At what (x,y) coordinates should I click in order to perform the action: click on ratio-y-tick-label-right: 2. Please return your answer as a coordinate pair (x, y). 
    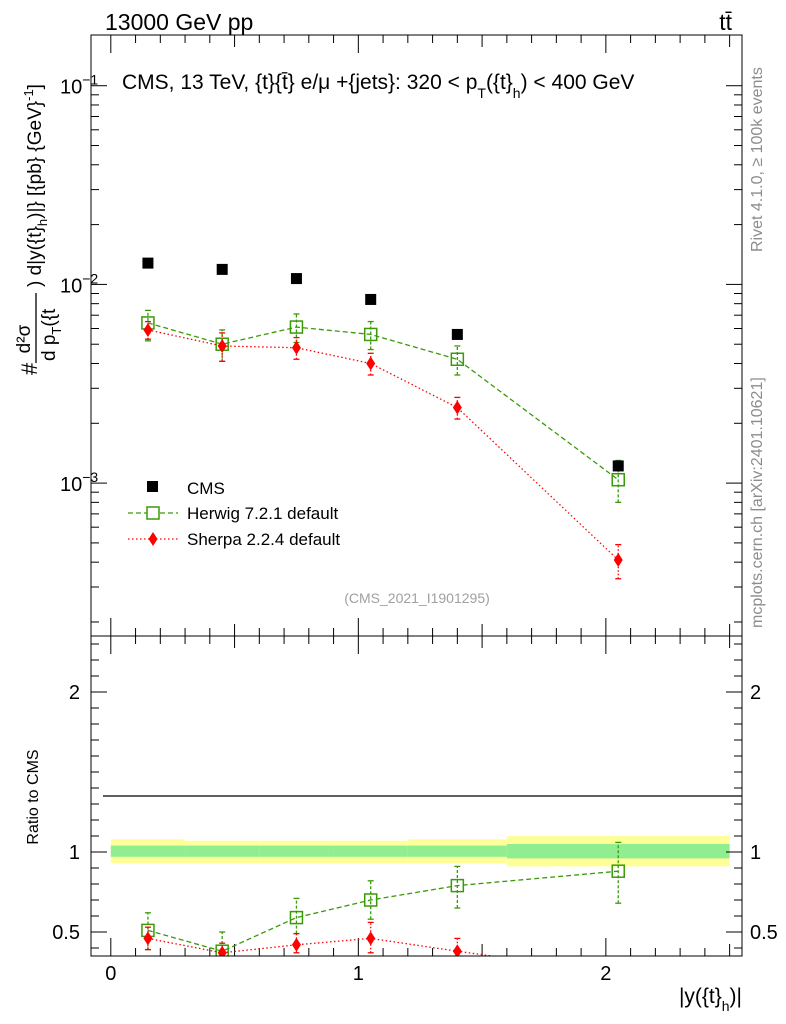
    Looking at the image, I should click on (755, 693).